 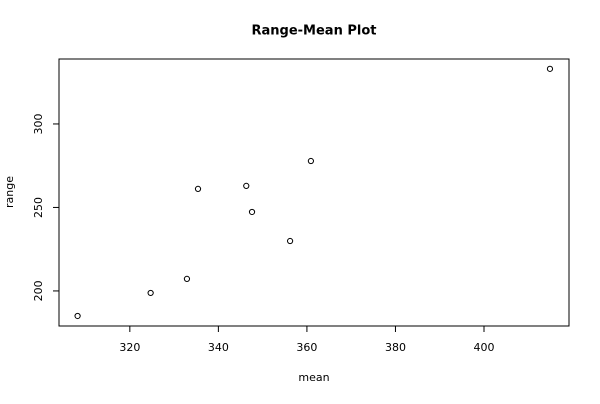 I want to click on x-axis-label: mean, so click(x=313, y=377).